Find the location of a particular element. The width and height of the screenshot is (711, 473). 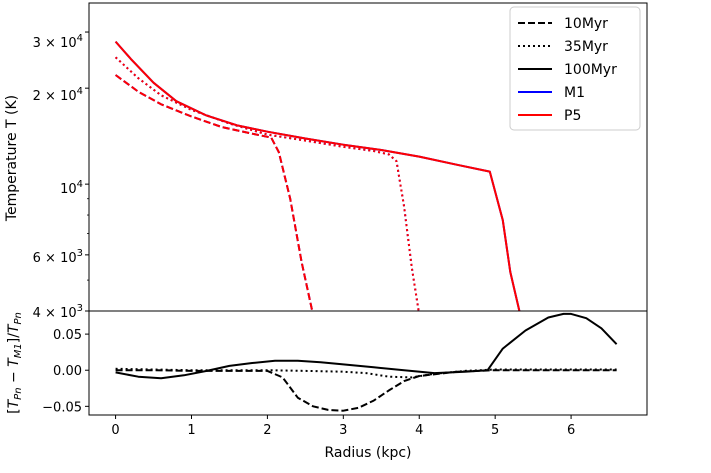

xtick-label: 5 is located at coordinates (495, 430).